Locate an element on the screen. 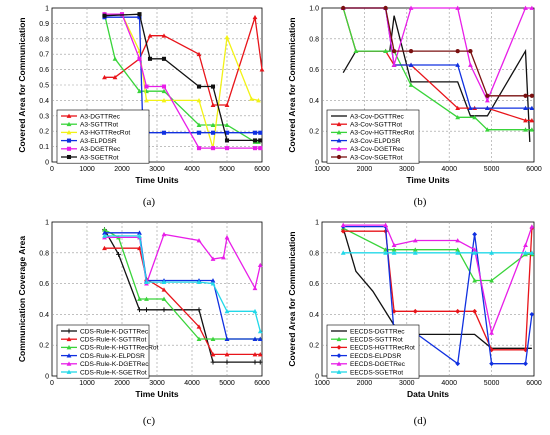 The height and width of the screenshot is (435, 550). legend-label: CDS-Rule-K-DGTTRec is located at coordinates (114, 331).